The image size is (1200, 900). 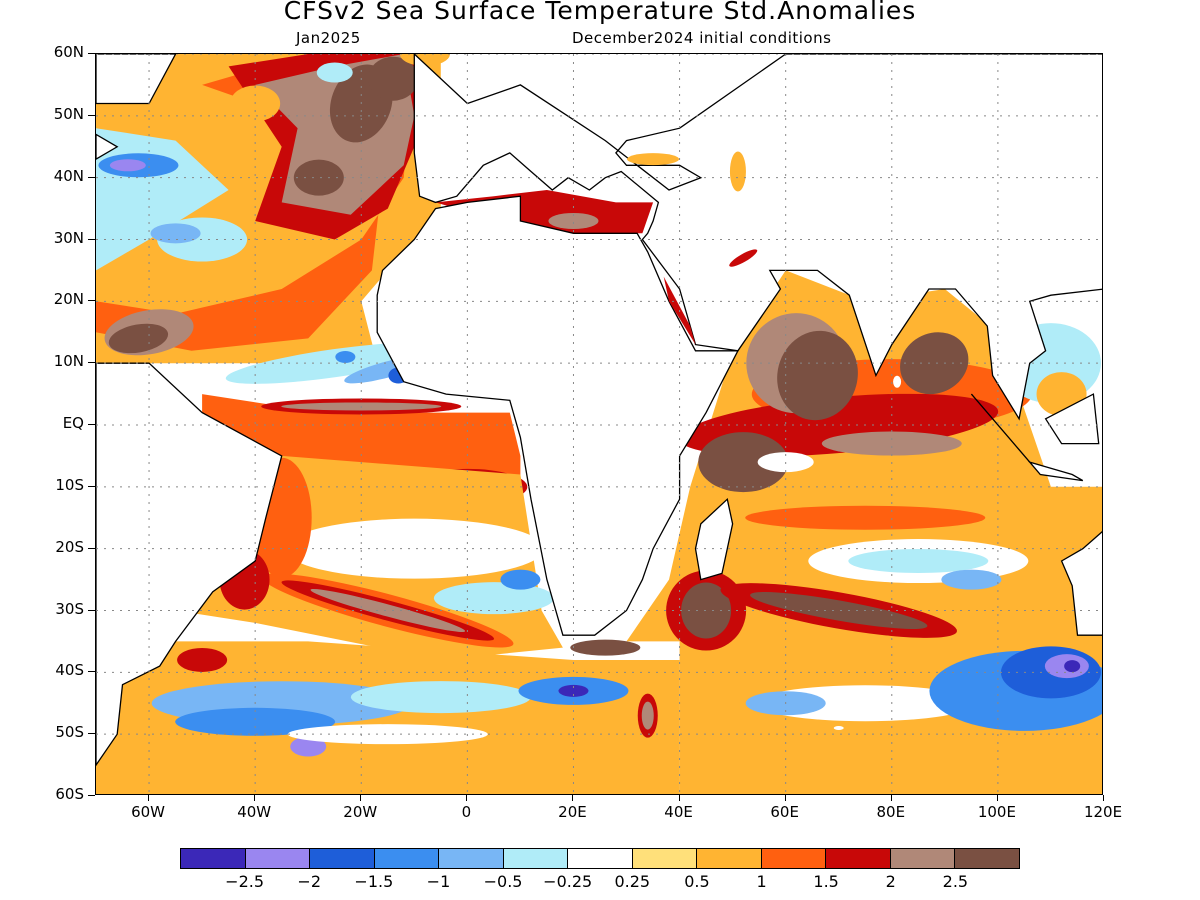 What do you see at coordinates (702, 38) in the screenshot?
I see `initial-conditions: December2024 initial conditions` at bounding box center [702, 38].